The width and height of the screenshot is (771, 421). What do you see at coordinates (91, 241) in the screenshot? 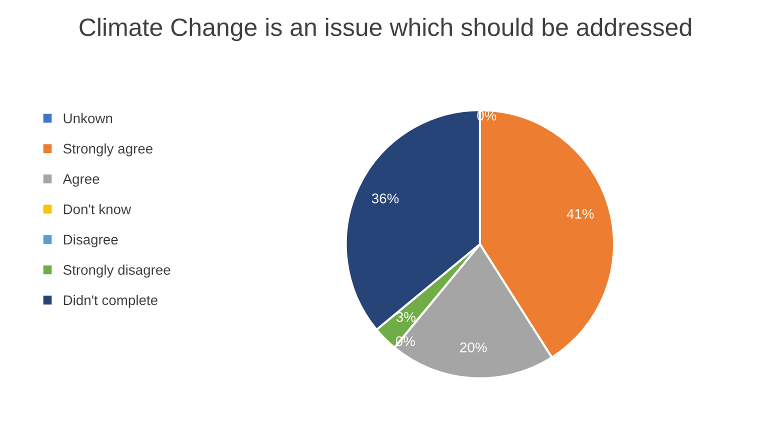
I see `legend-label: Disagree` at bounding box center [91, 241].